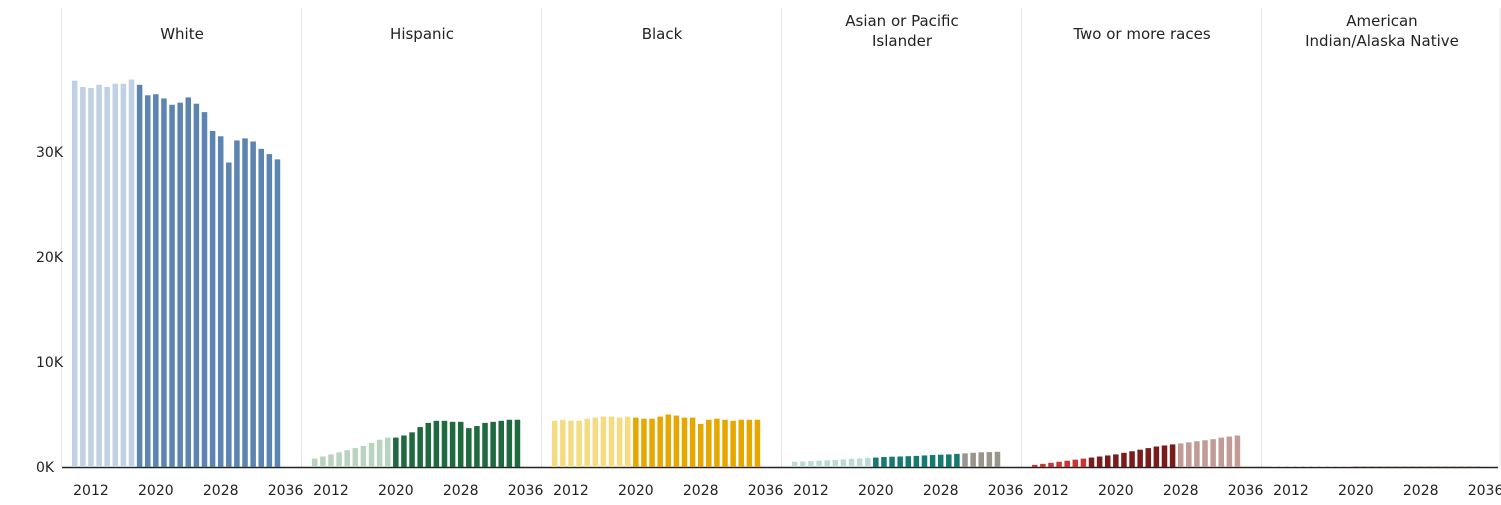 The width and height of the screenshot is (1501, 505). Describe the element at coordinates (50, 153) in the screenshot. I see `y-tick-label: 30K` at that location.